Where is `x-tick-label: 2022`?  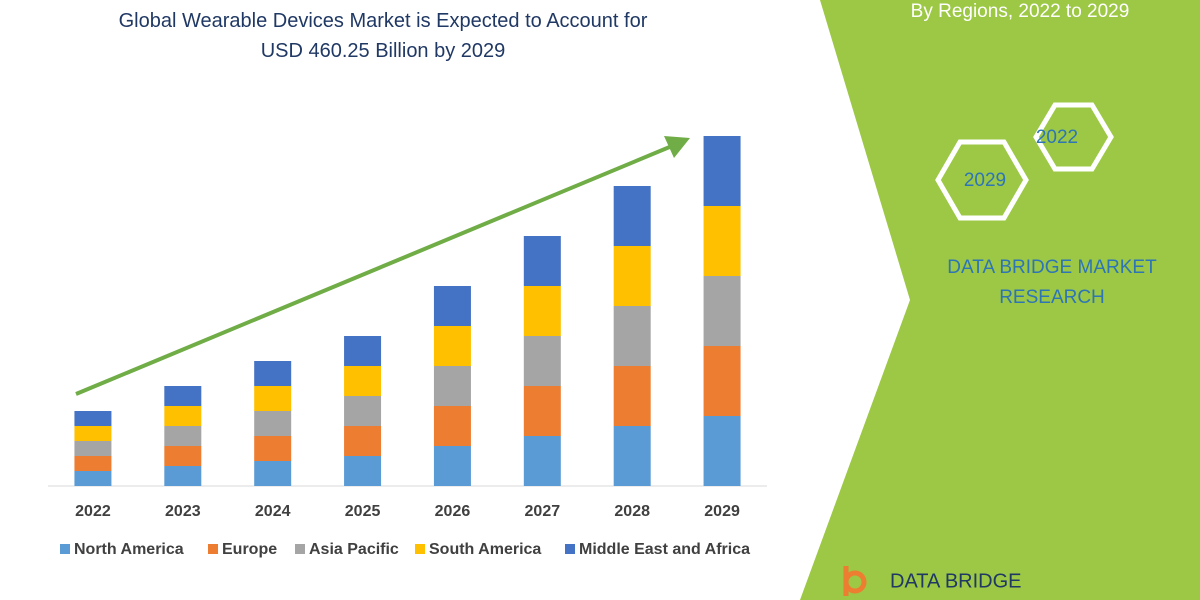 x-tick-label: 2022 is located at coordinates (93, 511).